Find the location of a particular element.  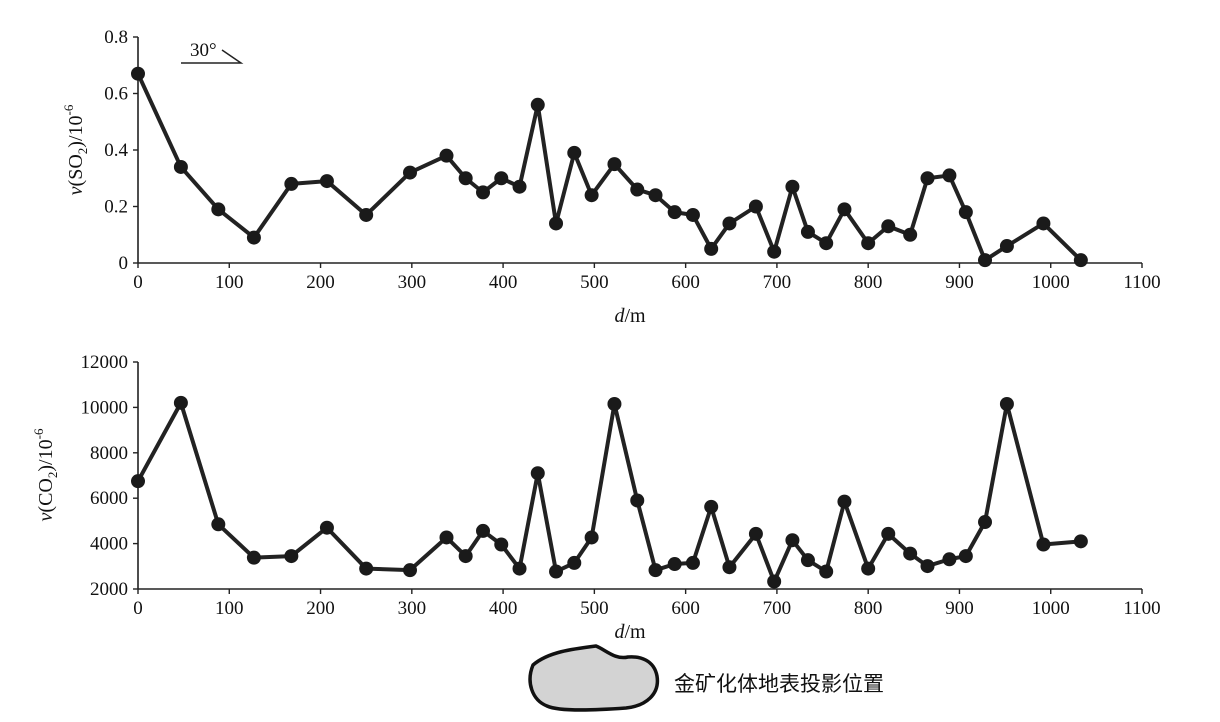

slope-annotation-text: 30° is located at coordinates (203, 50).